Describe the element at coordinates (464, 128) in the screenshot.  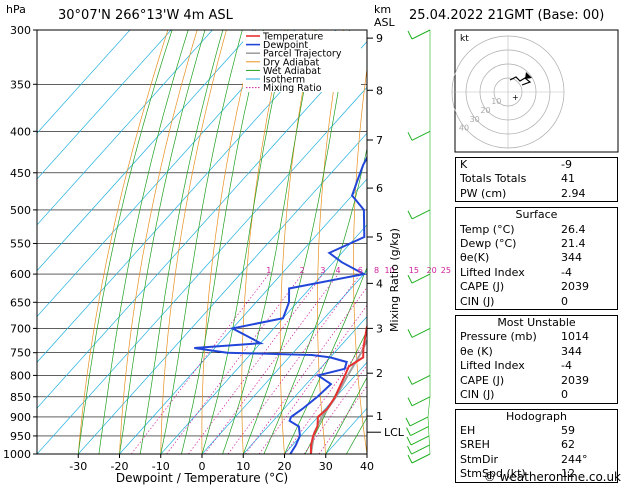
I see `hodograph-ring-label: 40` at that location.